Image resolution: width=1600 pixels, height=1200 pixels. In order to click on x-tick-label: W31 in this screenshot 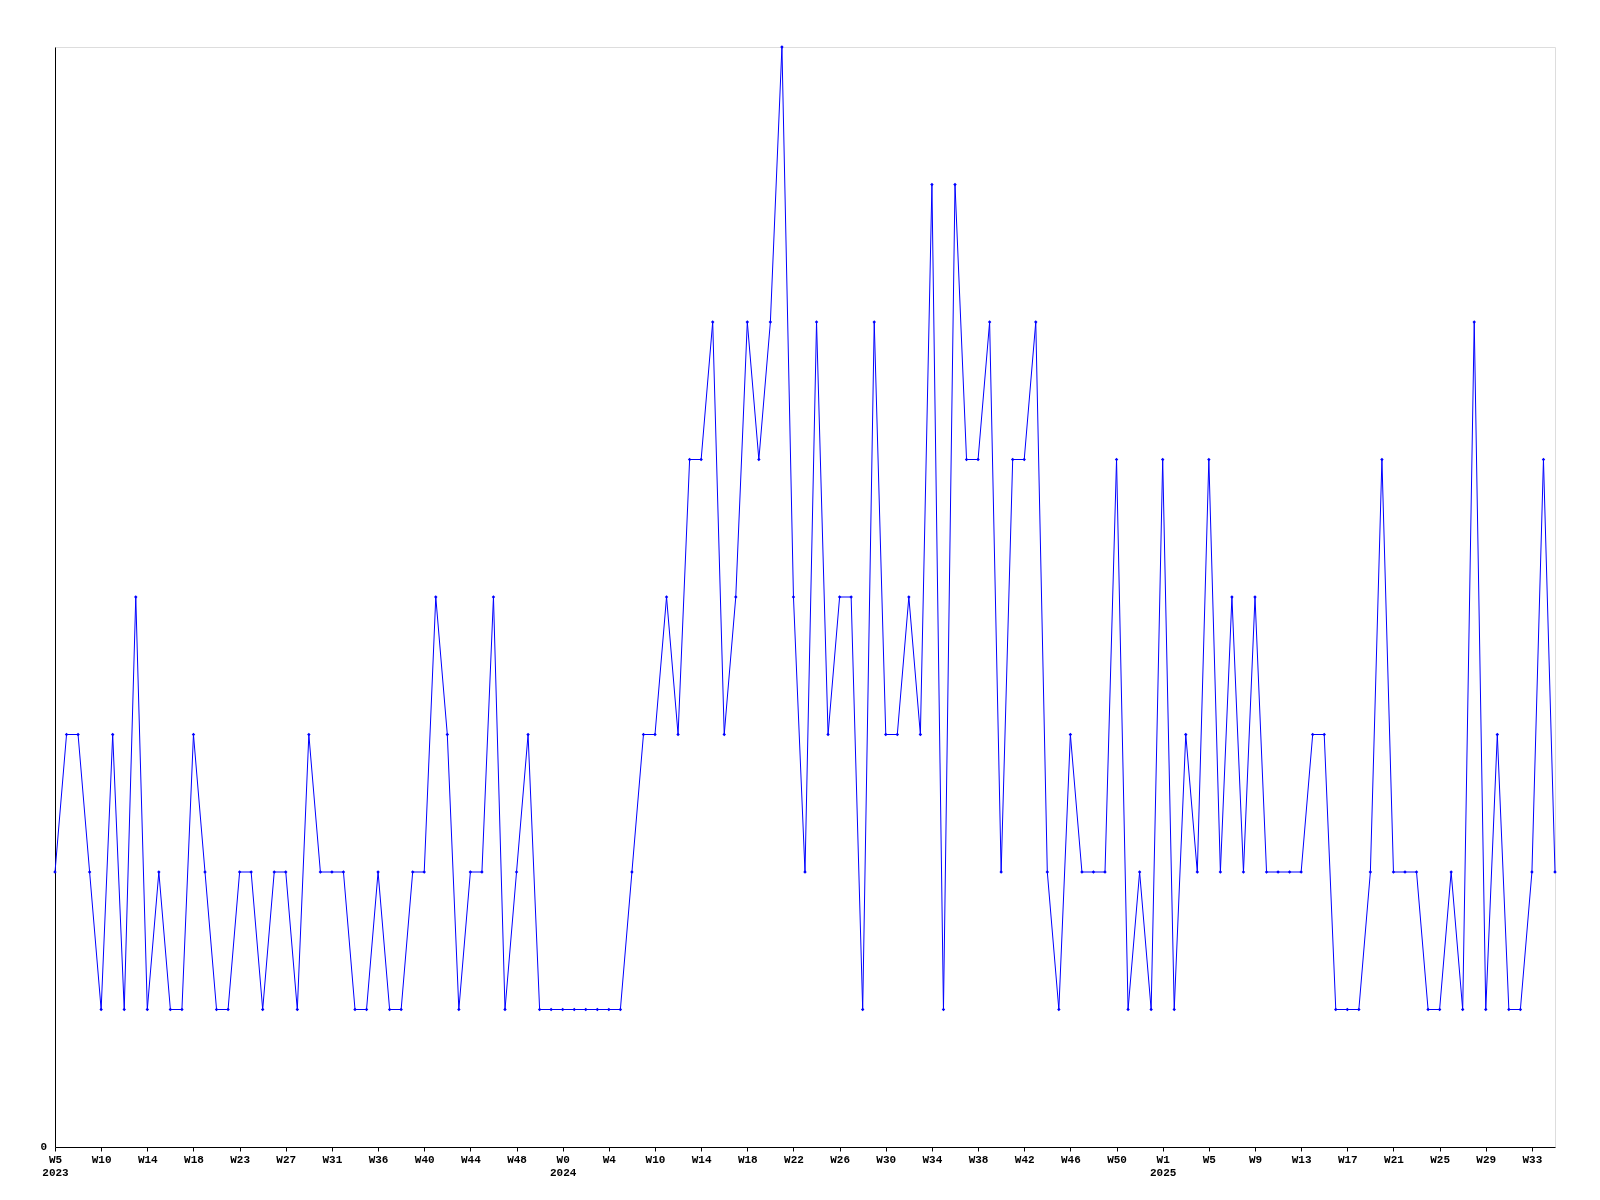, I will do `click(332, 1159)`.